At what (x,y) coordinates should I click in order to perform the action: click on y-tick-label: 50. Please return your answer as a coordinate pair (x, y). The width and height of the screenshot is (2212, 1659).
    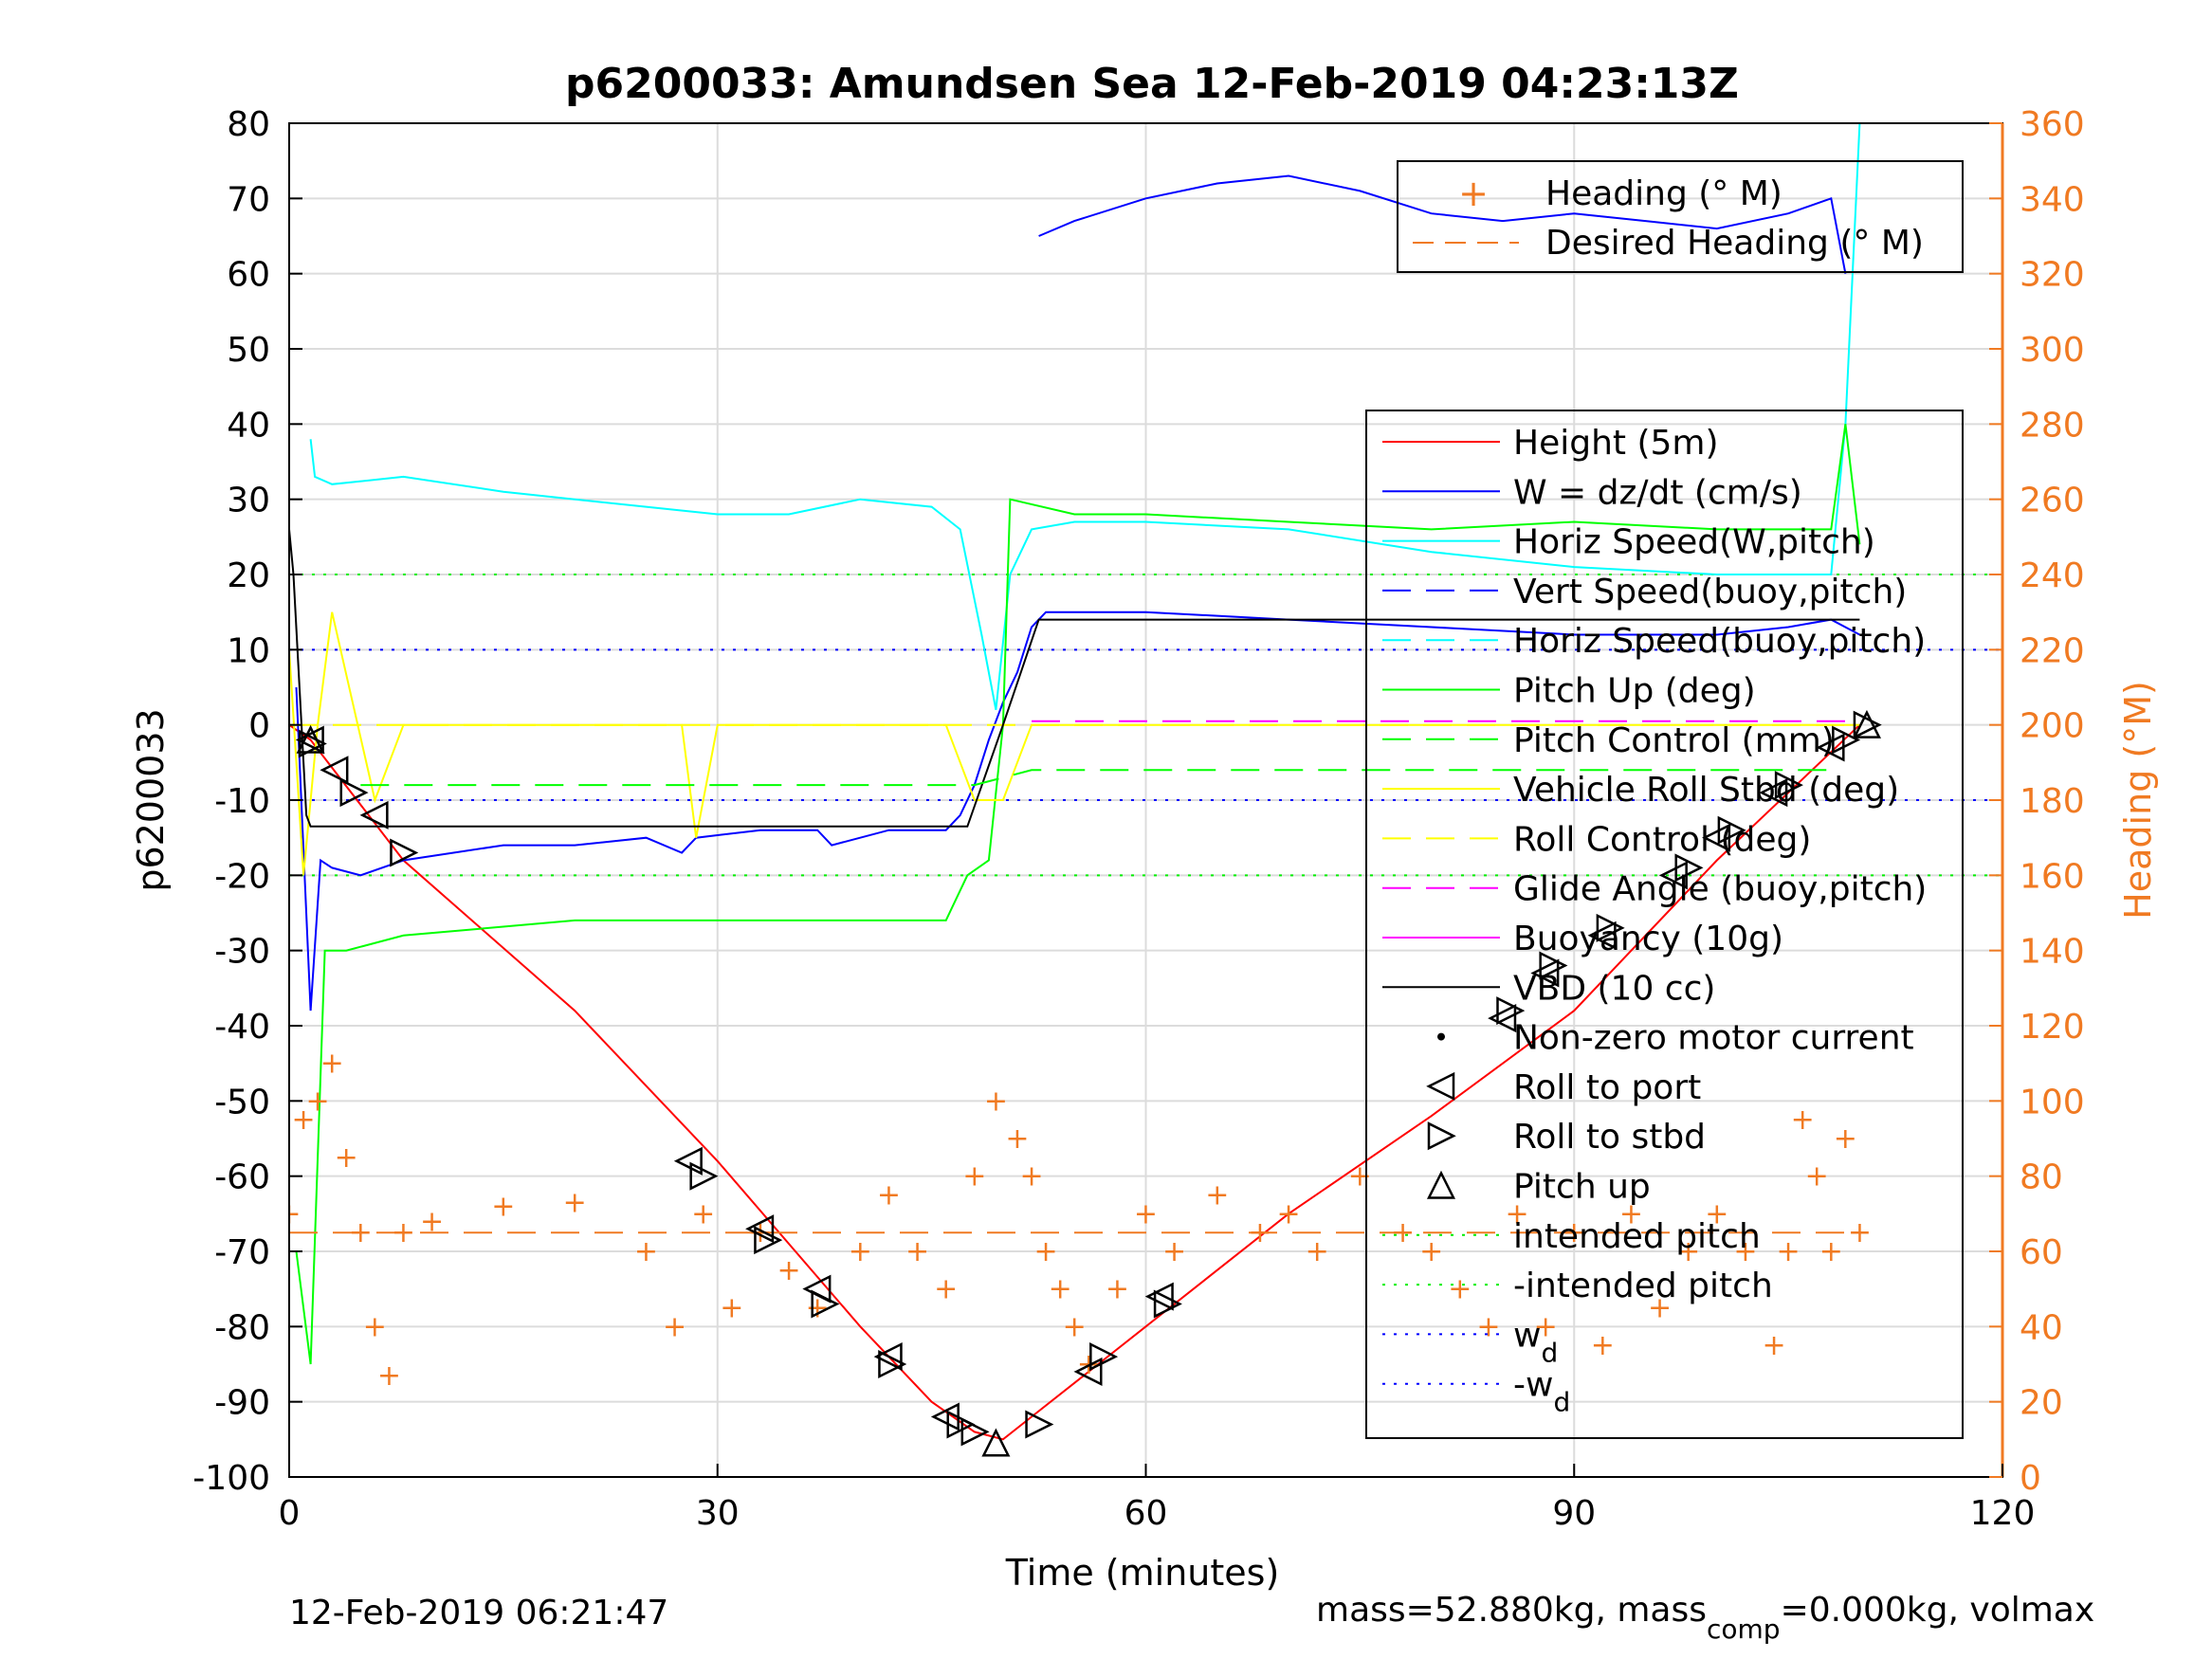
    Looking at the image, I should click on (248, 350).